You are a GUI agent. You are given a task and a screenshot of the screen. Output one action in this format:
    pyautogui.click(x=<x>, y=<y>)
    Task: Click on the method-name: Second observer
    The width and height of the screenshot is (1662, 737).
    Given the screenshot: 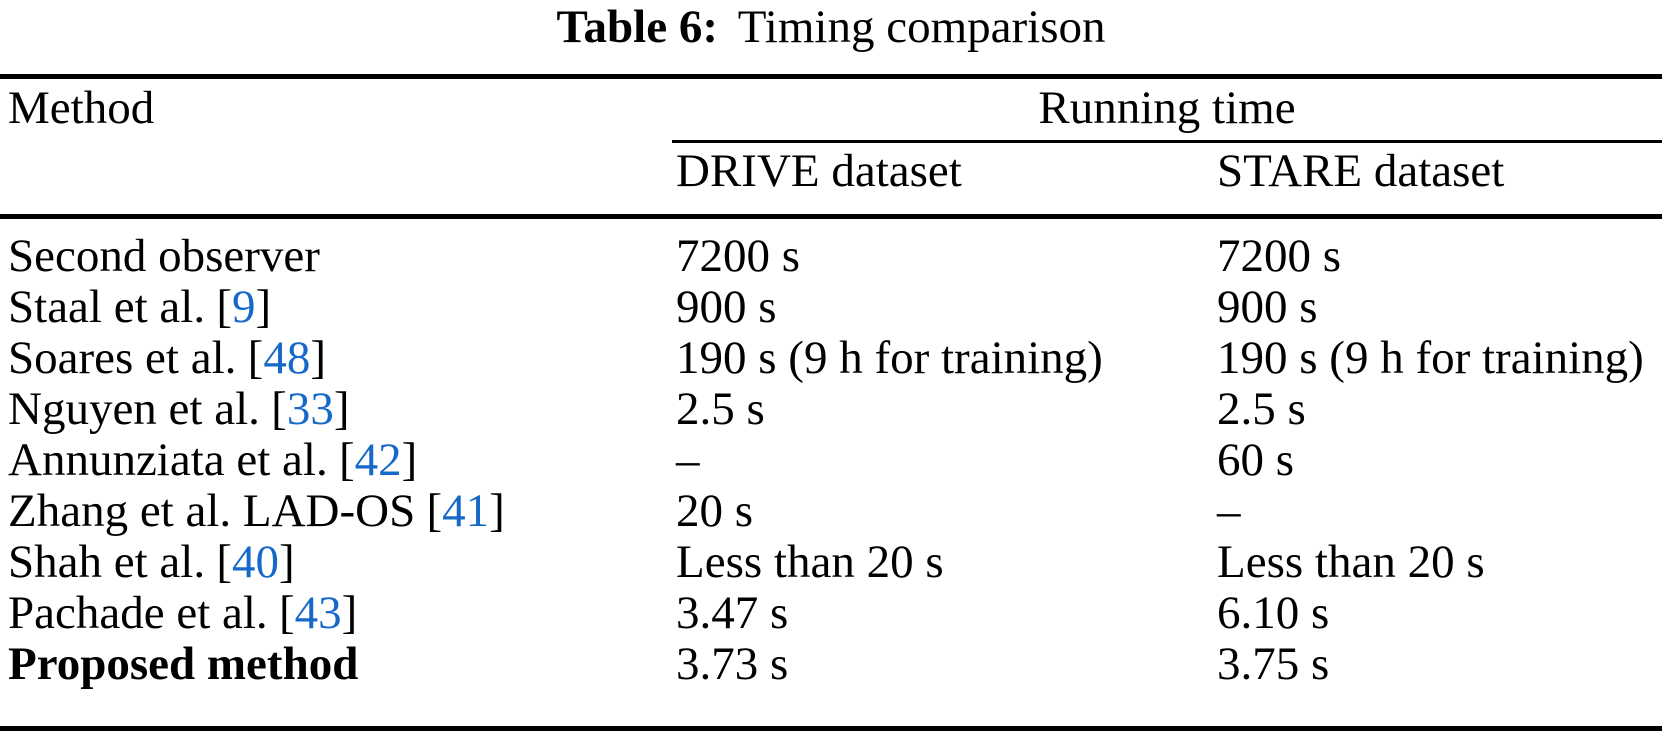 What is the action you would take?
    pyautogui.click(x=164, y=256)
    